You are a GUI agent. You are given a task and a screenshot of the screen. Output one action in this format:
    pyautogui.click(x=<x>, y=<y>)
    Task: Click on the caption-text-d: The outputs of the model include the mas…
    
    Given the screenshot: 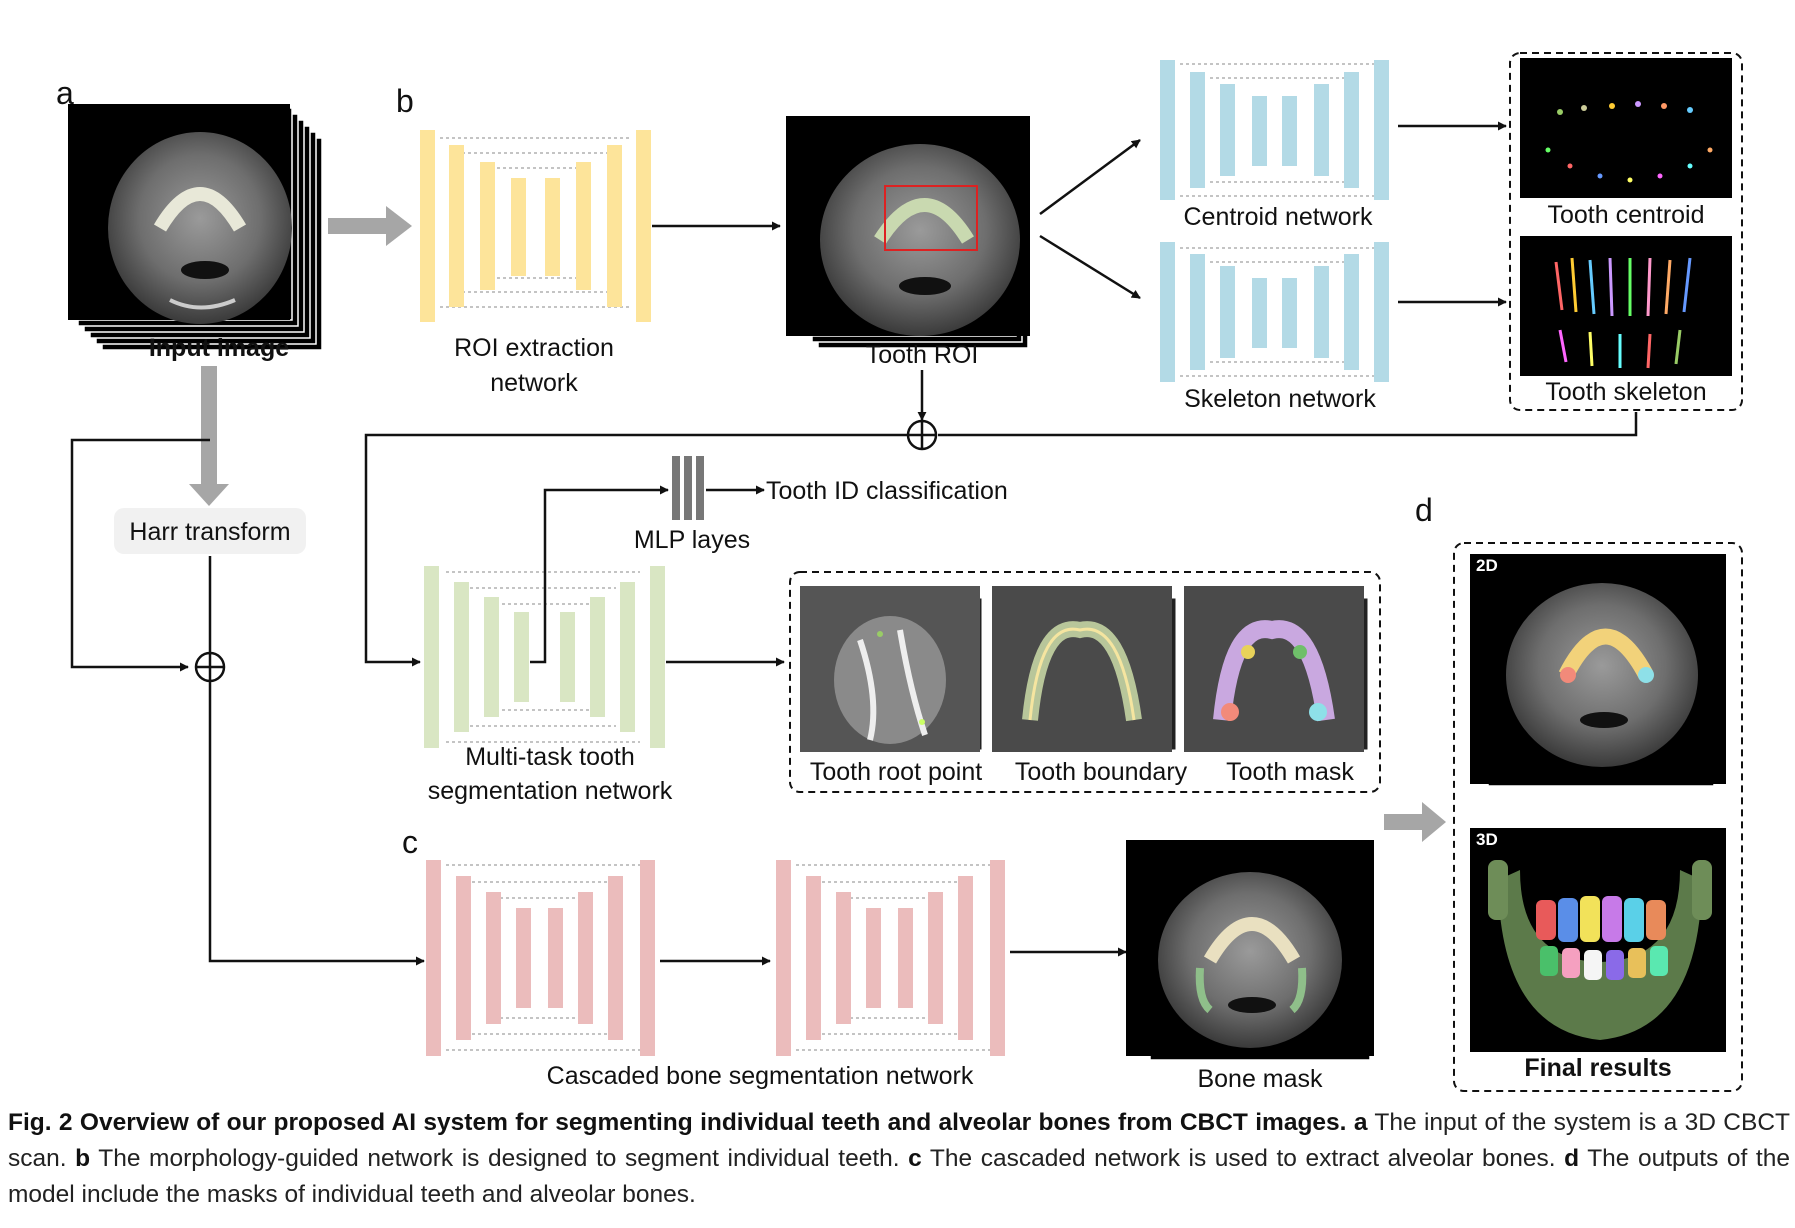 What is the action you would take?
    pyautogui.click(x=899, y=1176)
    